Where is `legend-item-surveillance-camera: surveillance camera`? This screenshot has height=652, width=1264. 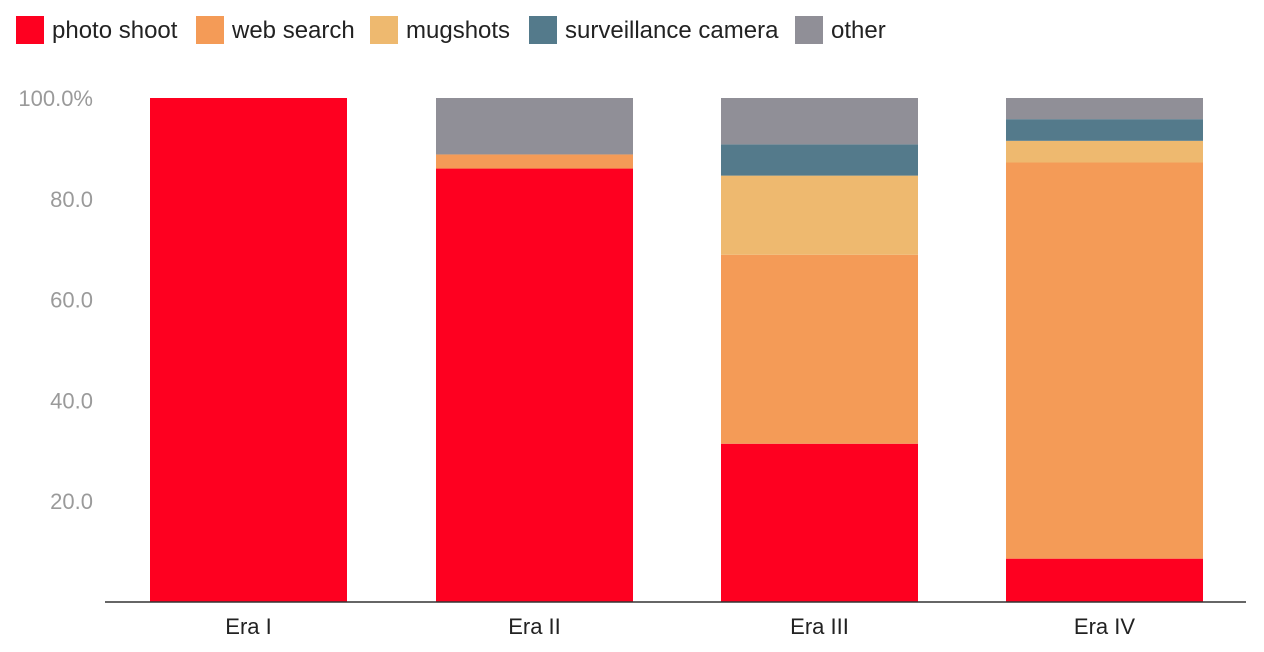
legend-item-surveillance-camera: surveillance camera is located at coordinates (654, 30).